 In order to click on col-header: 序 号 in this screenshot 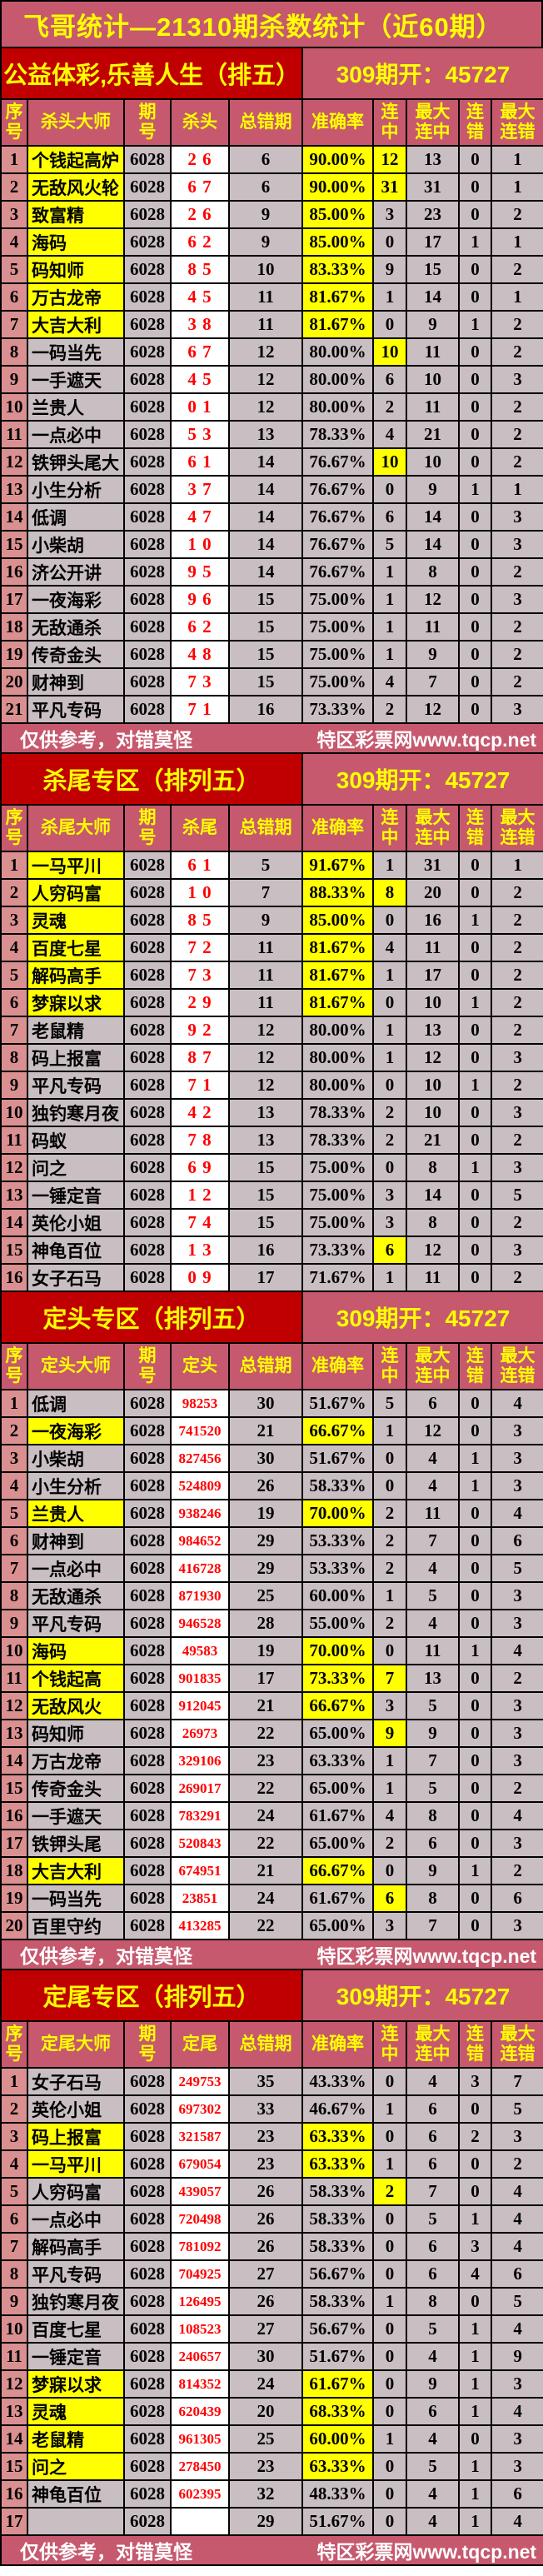, I will do `click(14, 828)`.